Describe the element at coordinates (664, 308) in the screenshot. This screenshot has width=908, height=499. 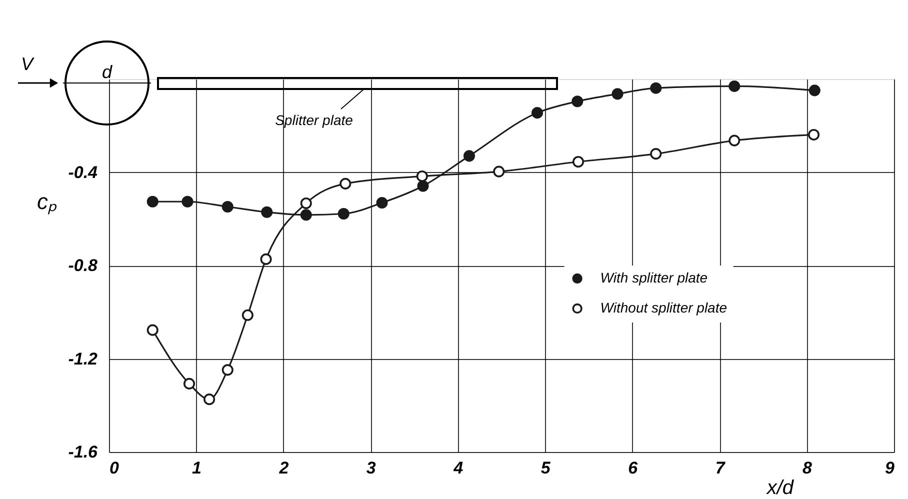
I see `legend-label: Without splitter plate` at that location.